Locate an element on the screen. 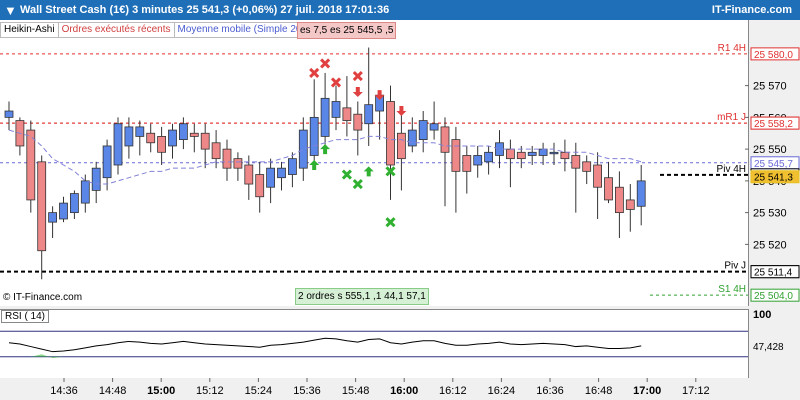  level-value-label: 25 545,7 is located at coordinates (773, 164).